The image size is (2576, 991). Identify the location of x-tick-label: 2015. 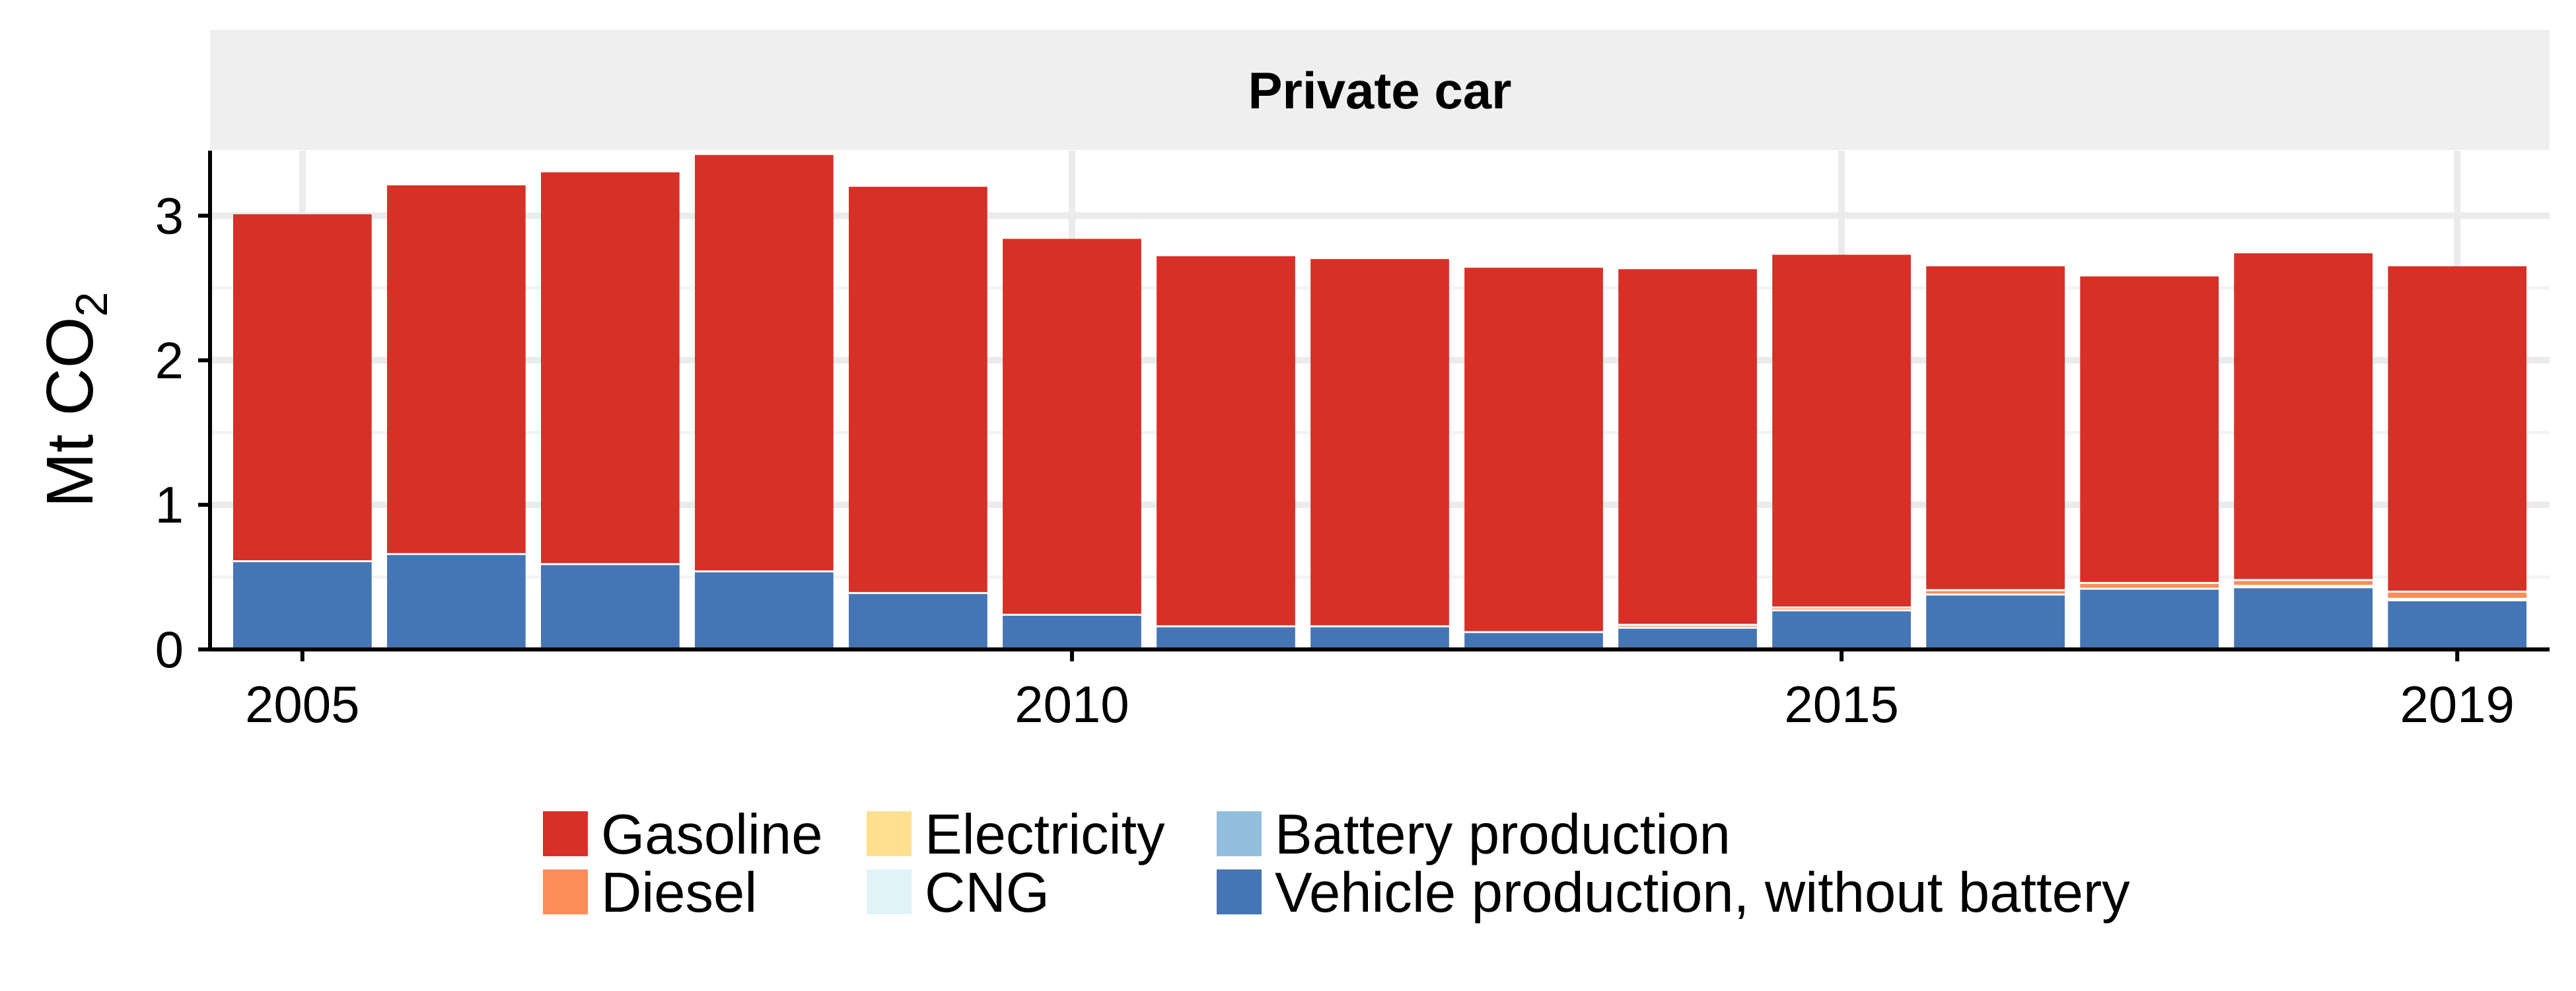
(1841, 704).